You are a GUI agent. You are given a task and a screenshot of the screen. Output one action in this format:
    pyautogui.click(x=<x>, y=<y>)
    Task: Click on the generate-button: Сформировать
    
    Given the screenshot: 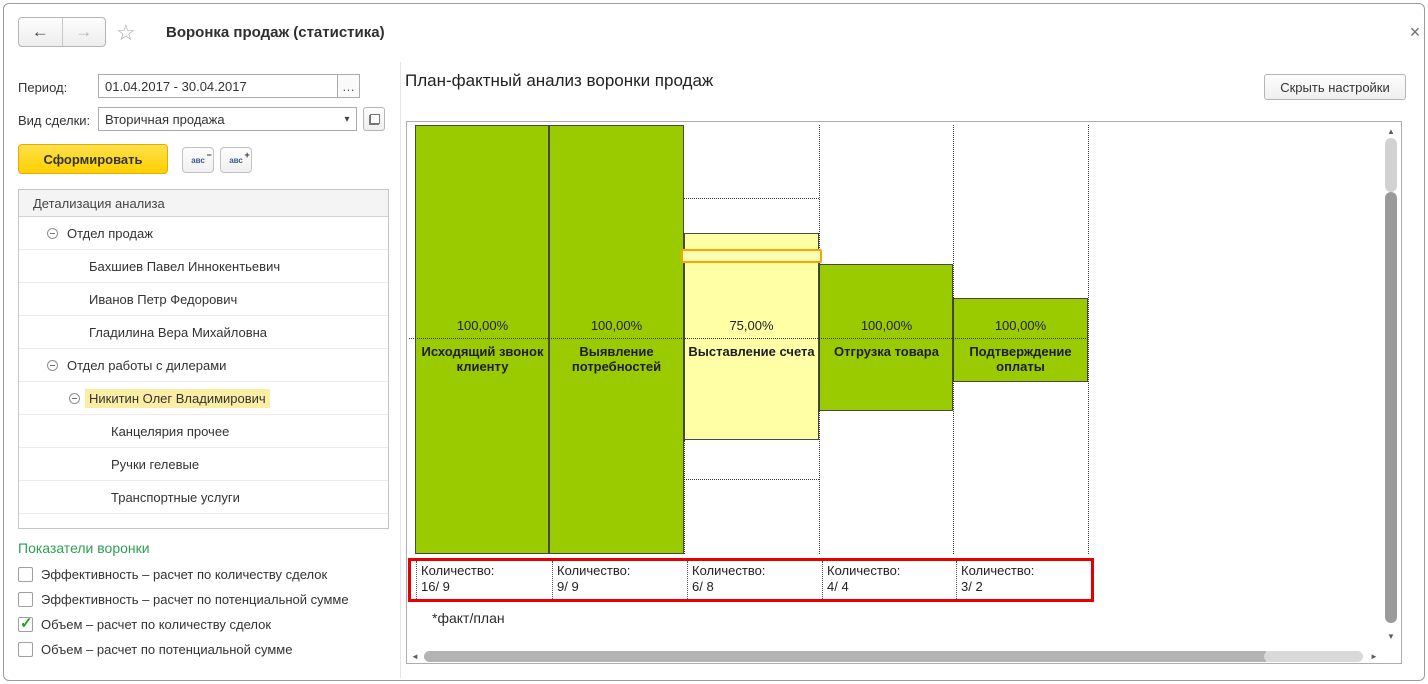 What is the action you would take?
    pyautogui.click(x=93, y=159)
    